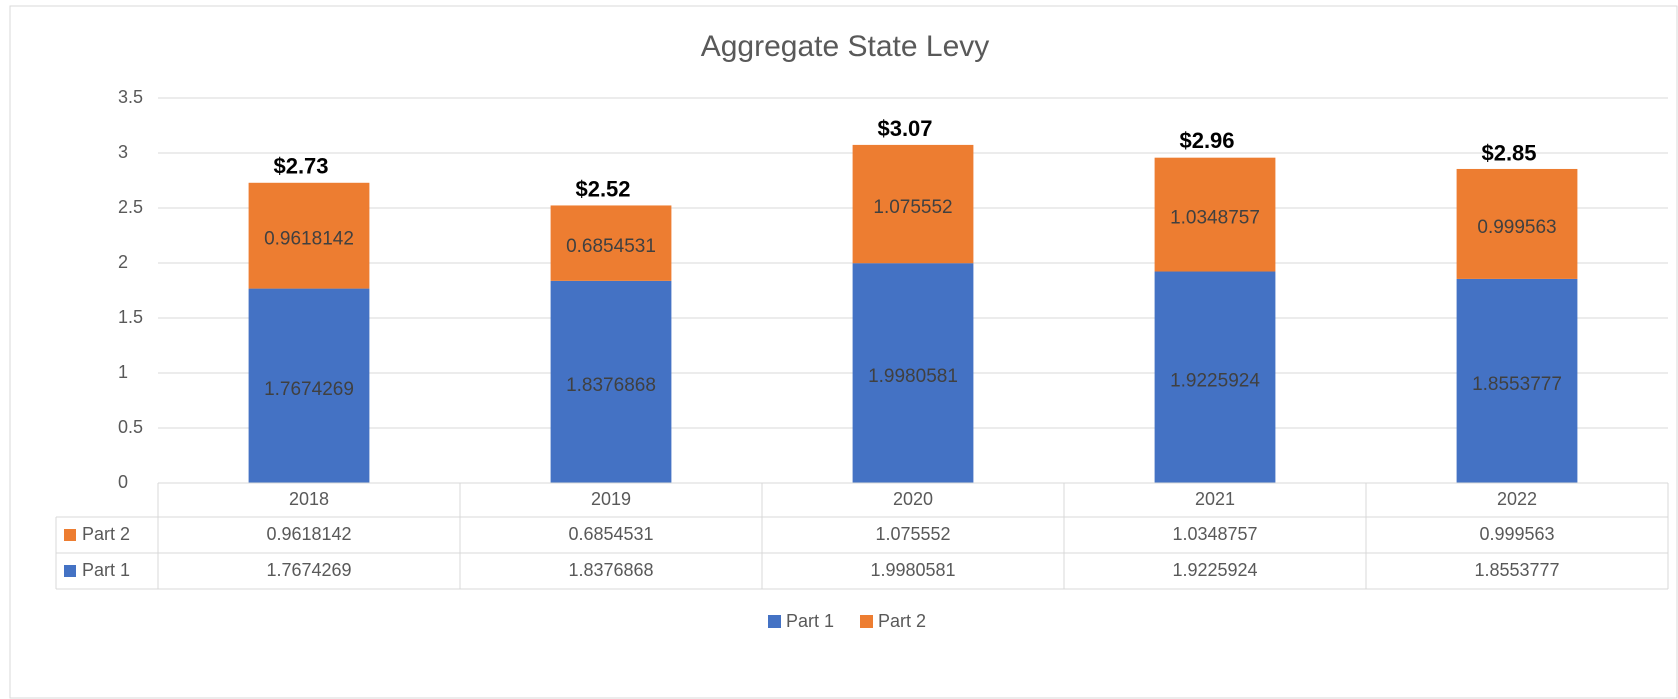 This screenshot has width=1678, height=699. Describe the element at coordinates (123, 152) in the screenshot. I see `y-tick-label: 3` at that location.